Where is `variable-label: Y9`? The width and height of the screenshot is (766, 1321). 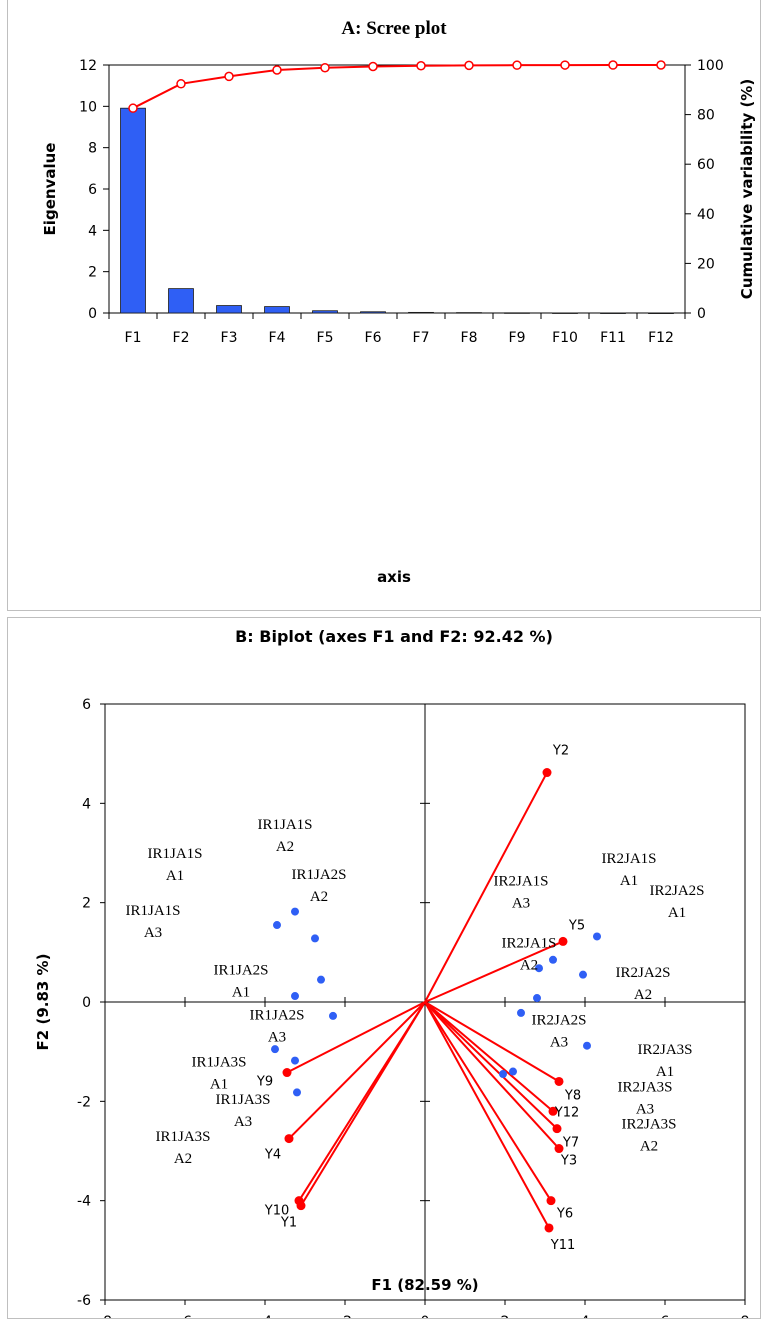 variable-label: Y9 is located at coordinates (264, 1082).